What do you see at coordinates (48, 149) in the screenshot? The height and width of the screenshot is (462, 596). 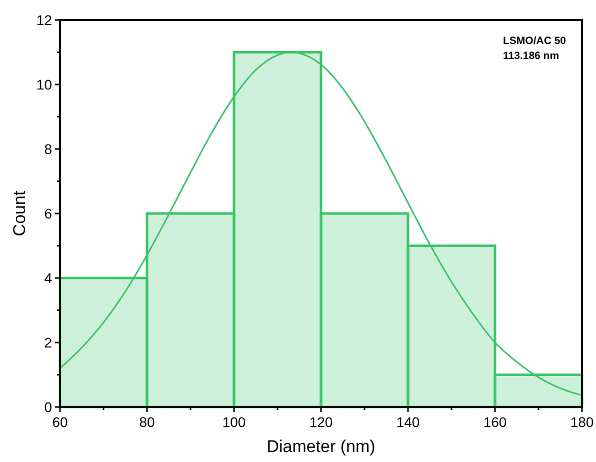 I see `y-tick-label: 8` at bounding box center [48, 149].